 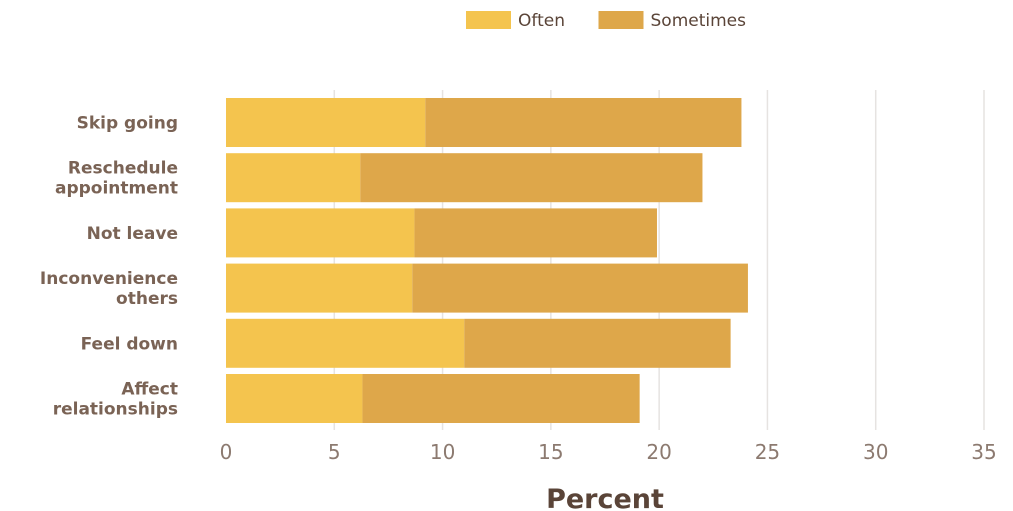 What do you see at coordinates (334, 452) in the screenshot?
I see `x-tick-label: 5` at bounding box center [334, 452].